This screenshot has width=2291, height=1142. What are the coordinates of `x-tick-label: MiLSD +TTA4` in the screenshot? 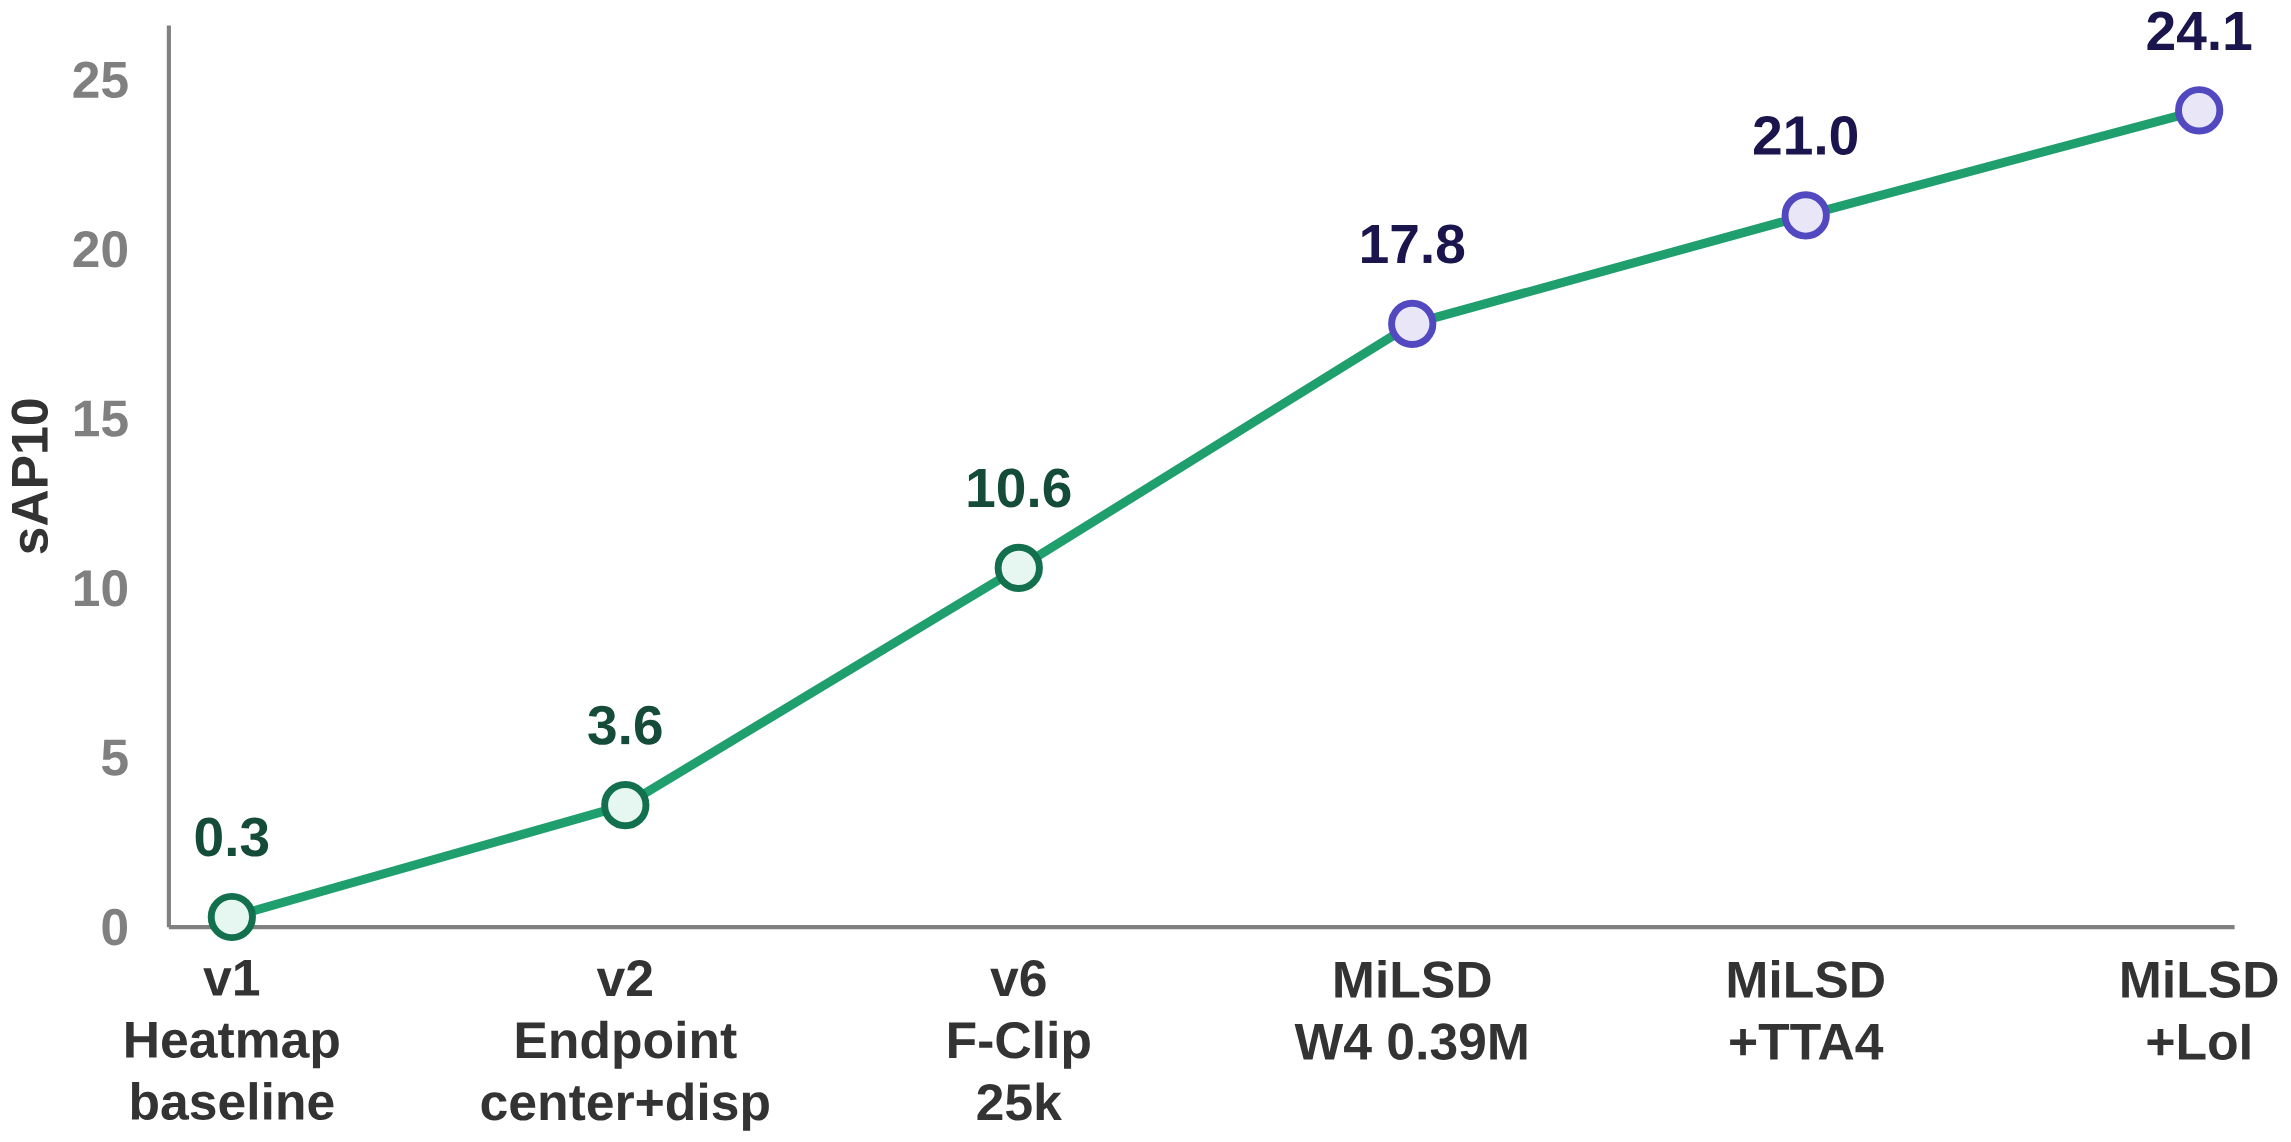 It's located at (1806, 1009).